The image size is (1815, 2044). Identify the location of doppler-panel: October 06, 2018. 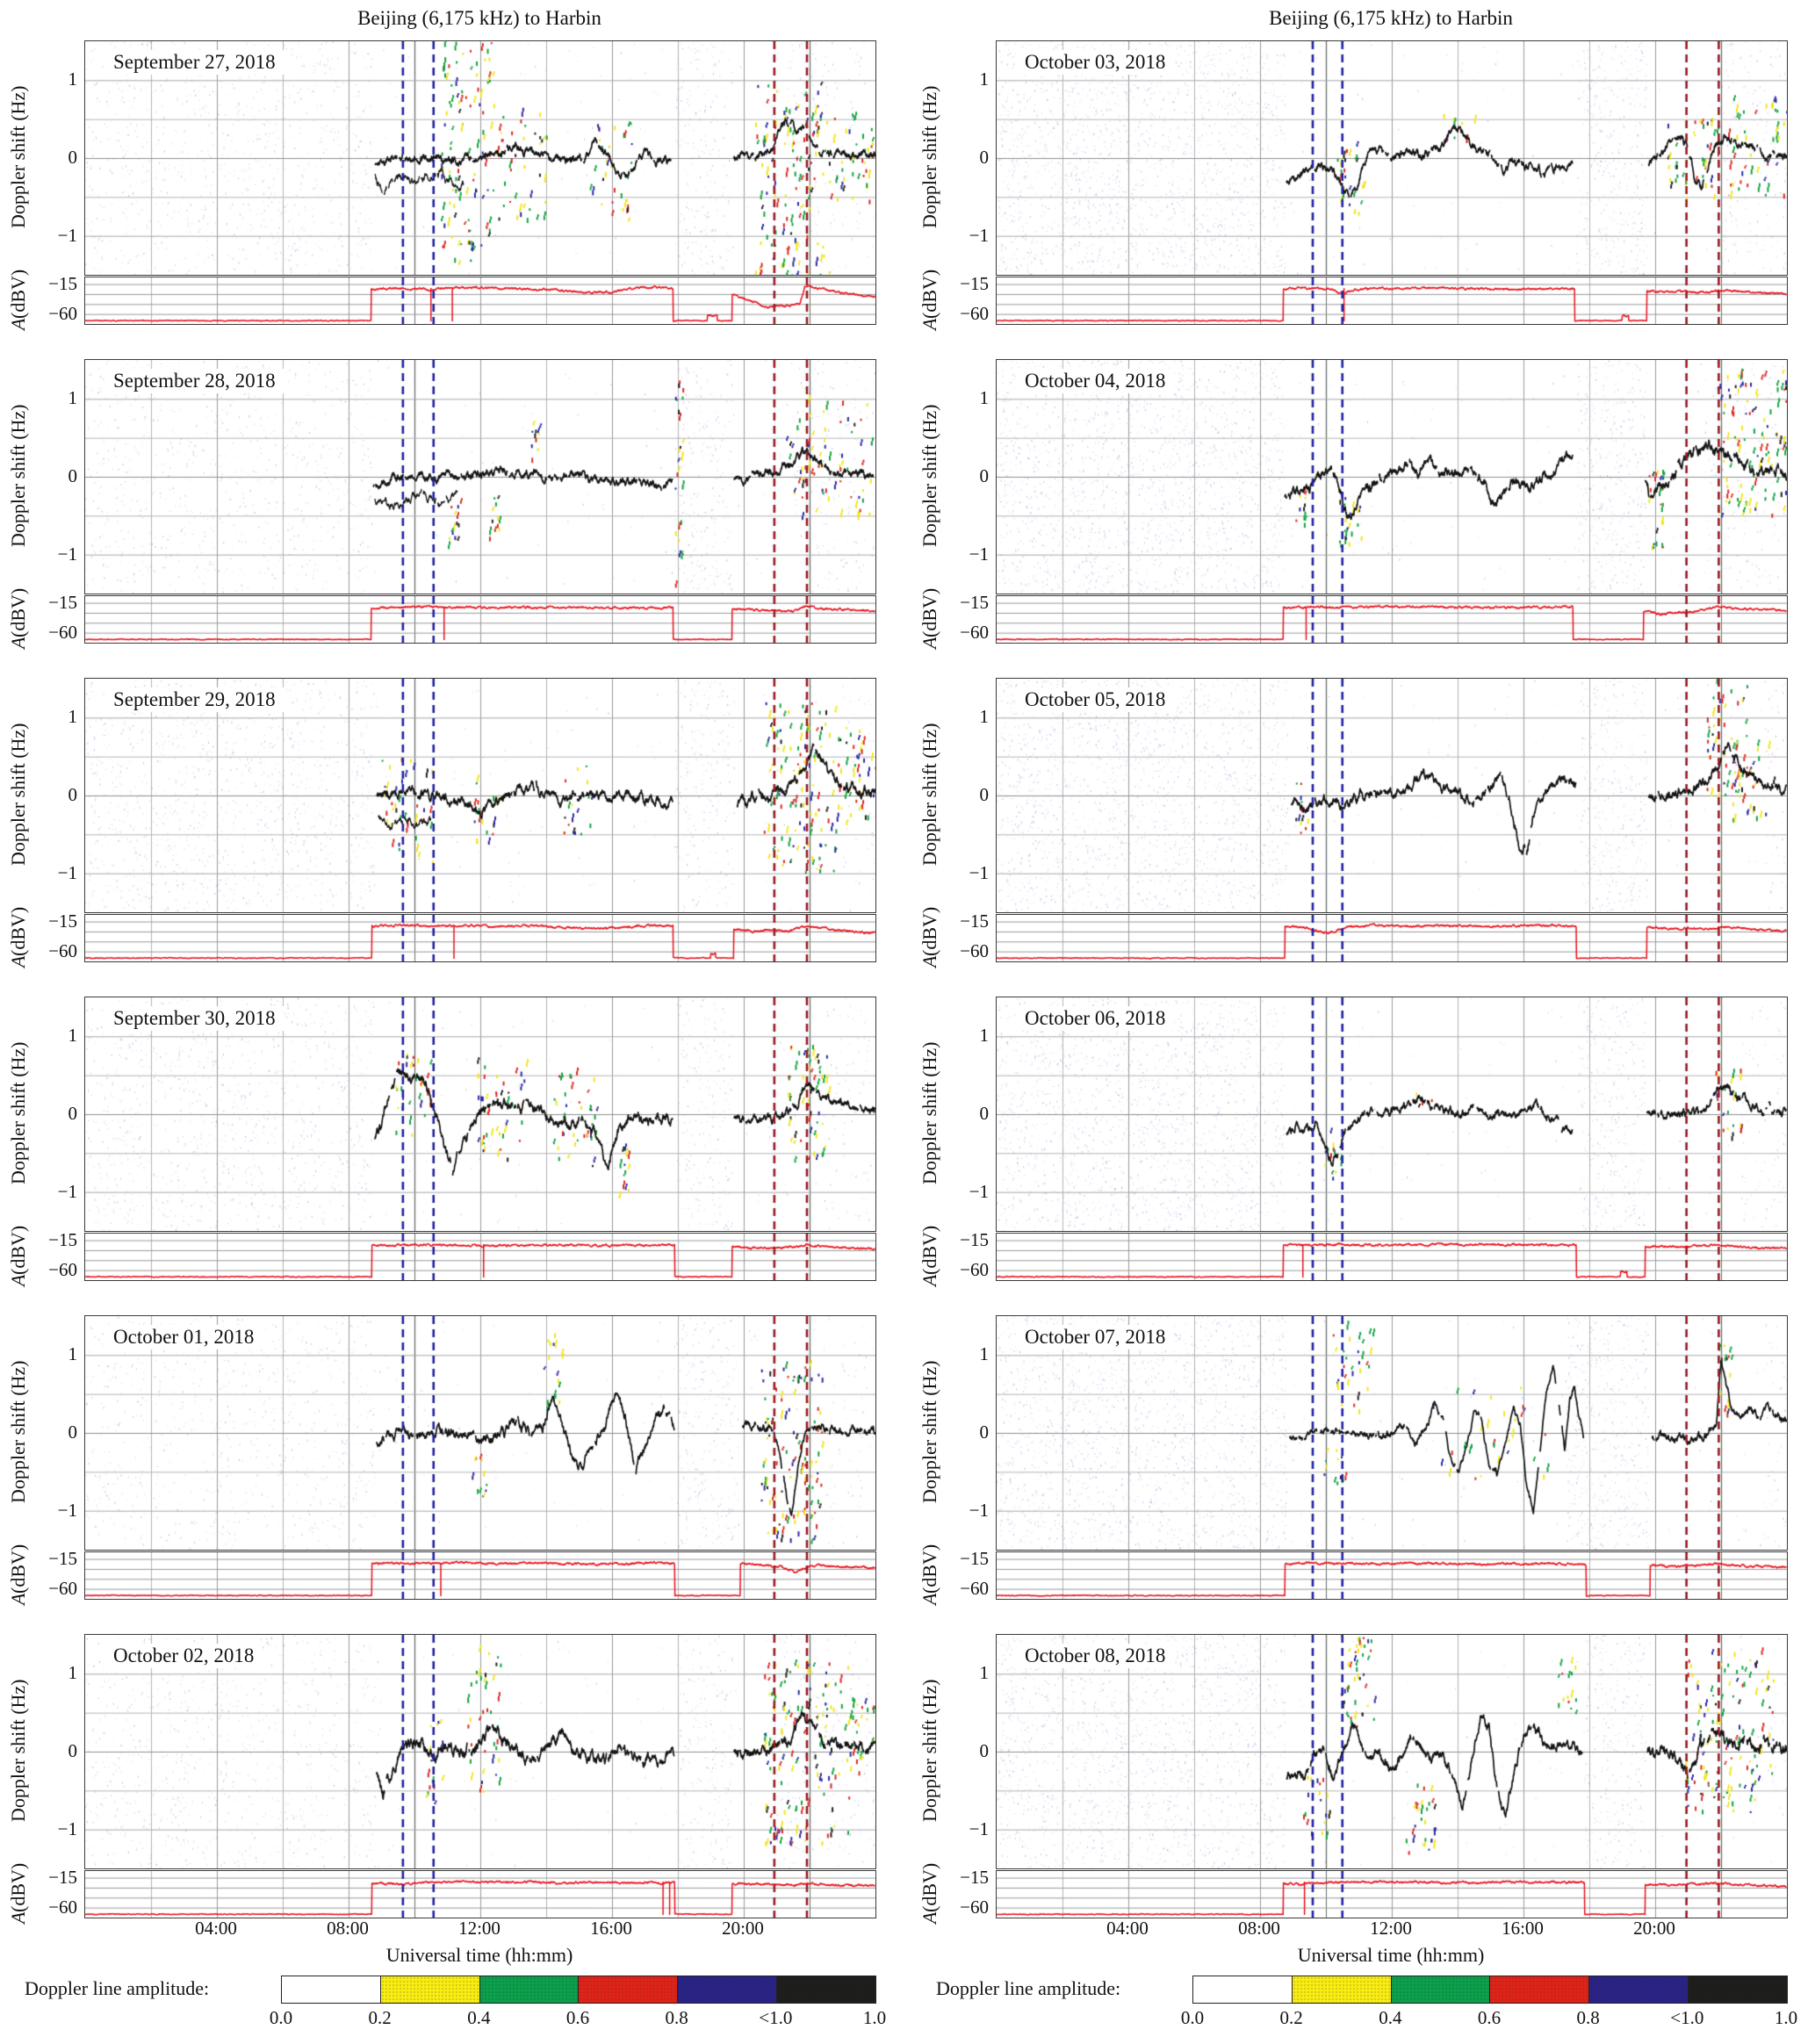
(1392, 1114).